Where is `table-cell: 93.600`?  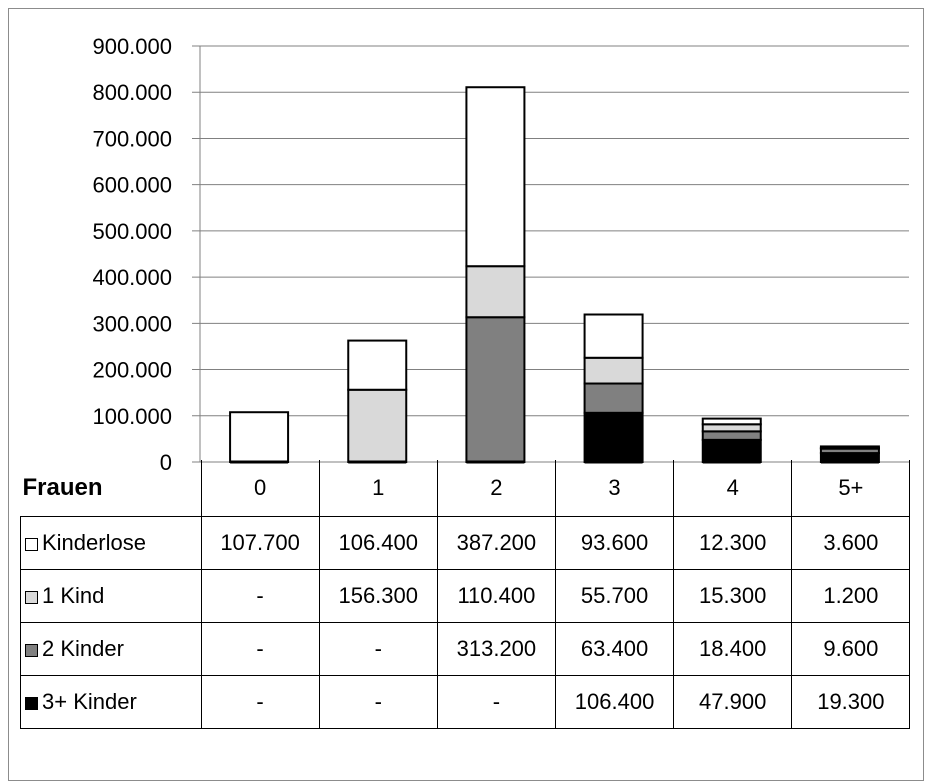
table-cell: 93.600 is located at coordinates (614, 543).